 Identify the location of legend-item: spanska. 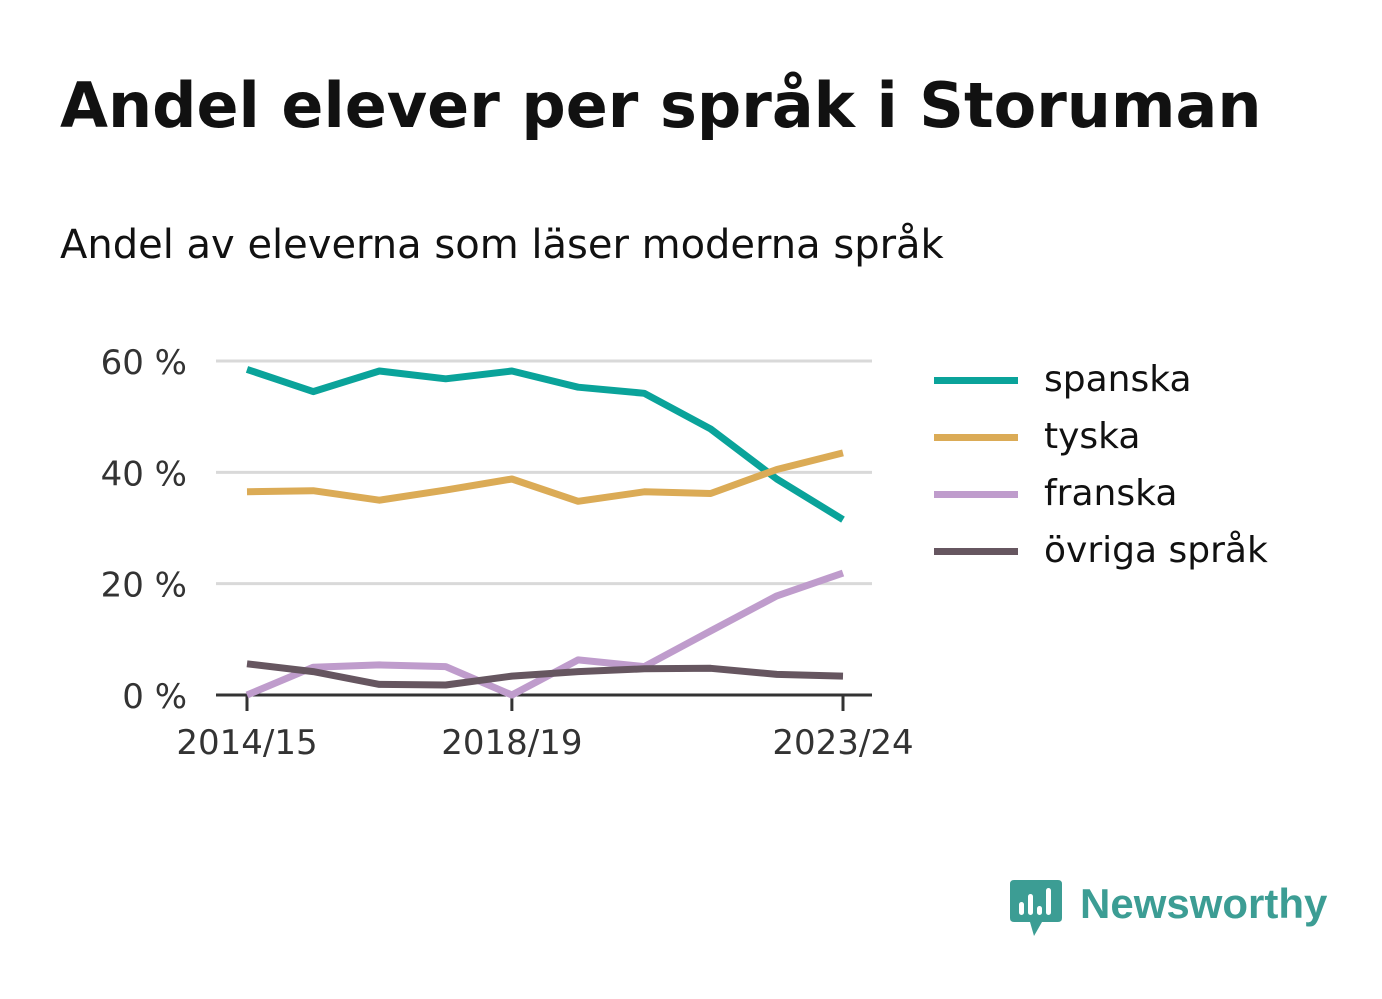
(1134, 383).